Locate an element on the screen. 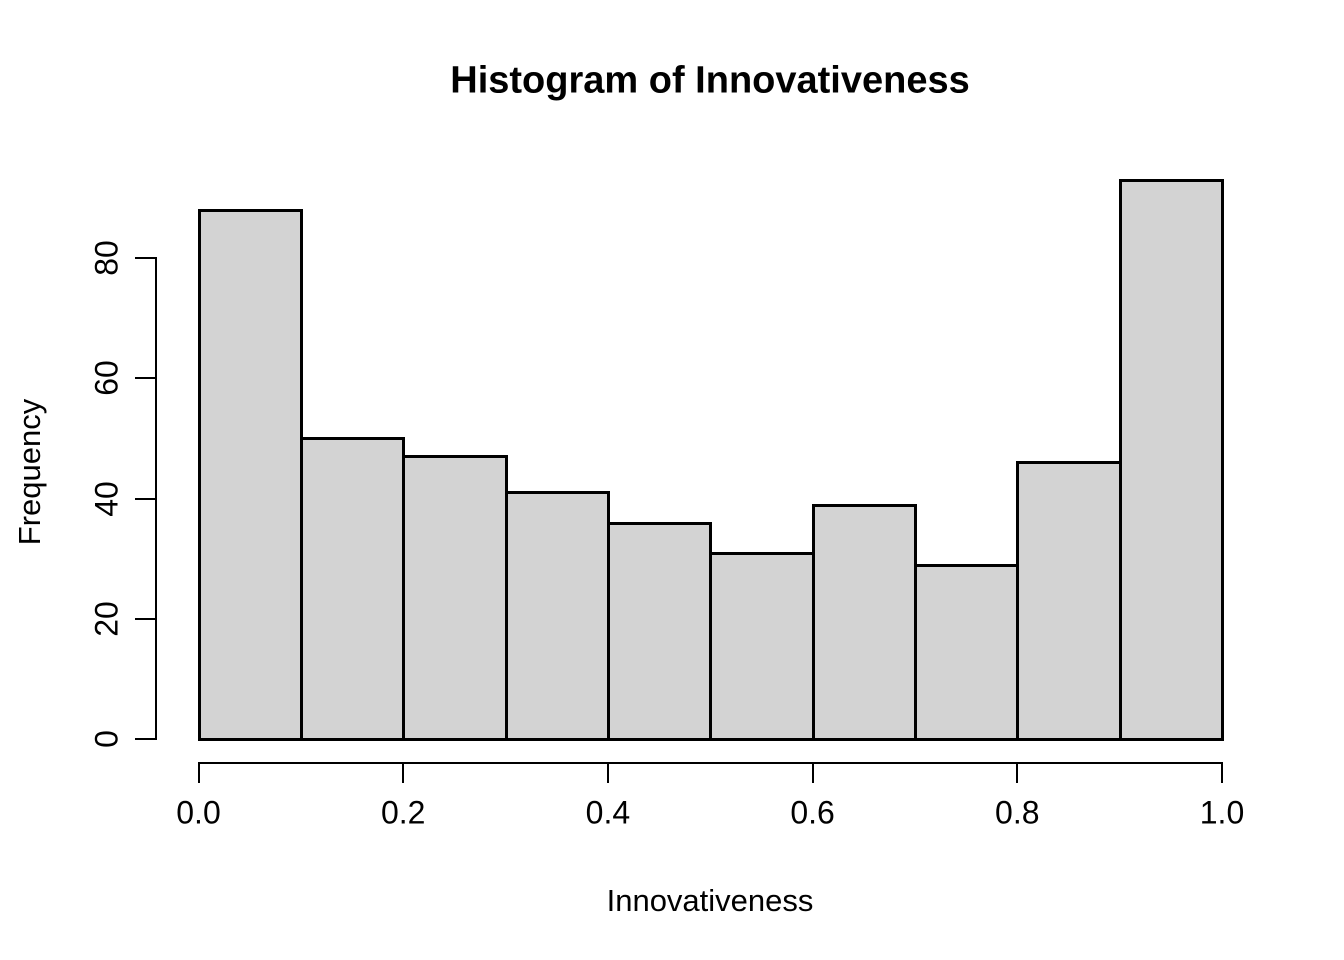  x-tick-label: 1.0 is located at coordinates (1222, 812).